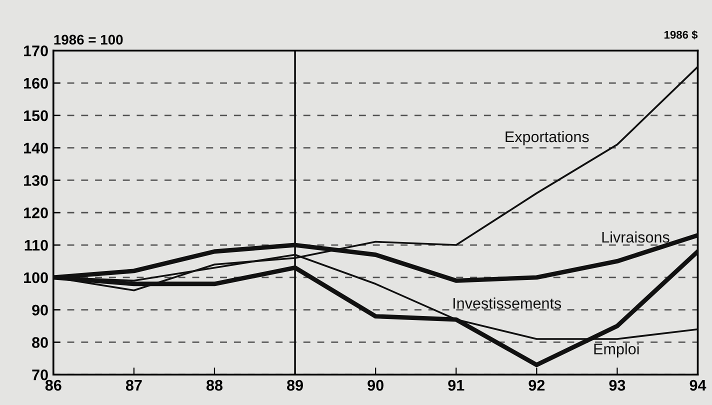 The height and width of the screenshot is (405, 712). What do you see at coordinates (617, 385) in the screenshot?
I see `x-tick-label: 93` at bounding box center [617, 385].